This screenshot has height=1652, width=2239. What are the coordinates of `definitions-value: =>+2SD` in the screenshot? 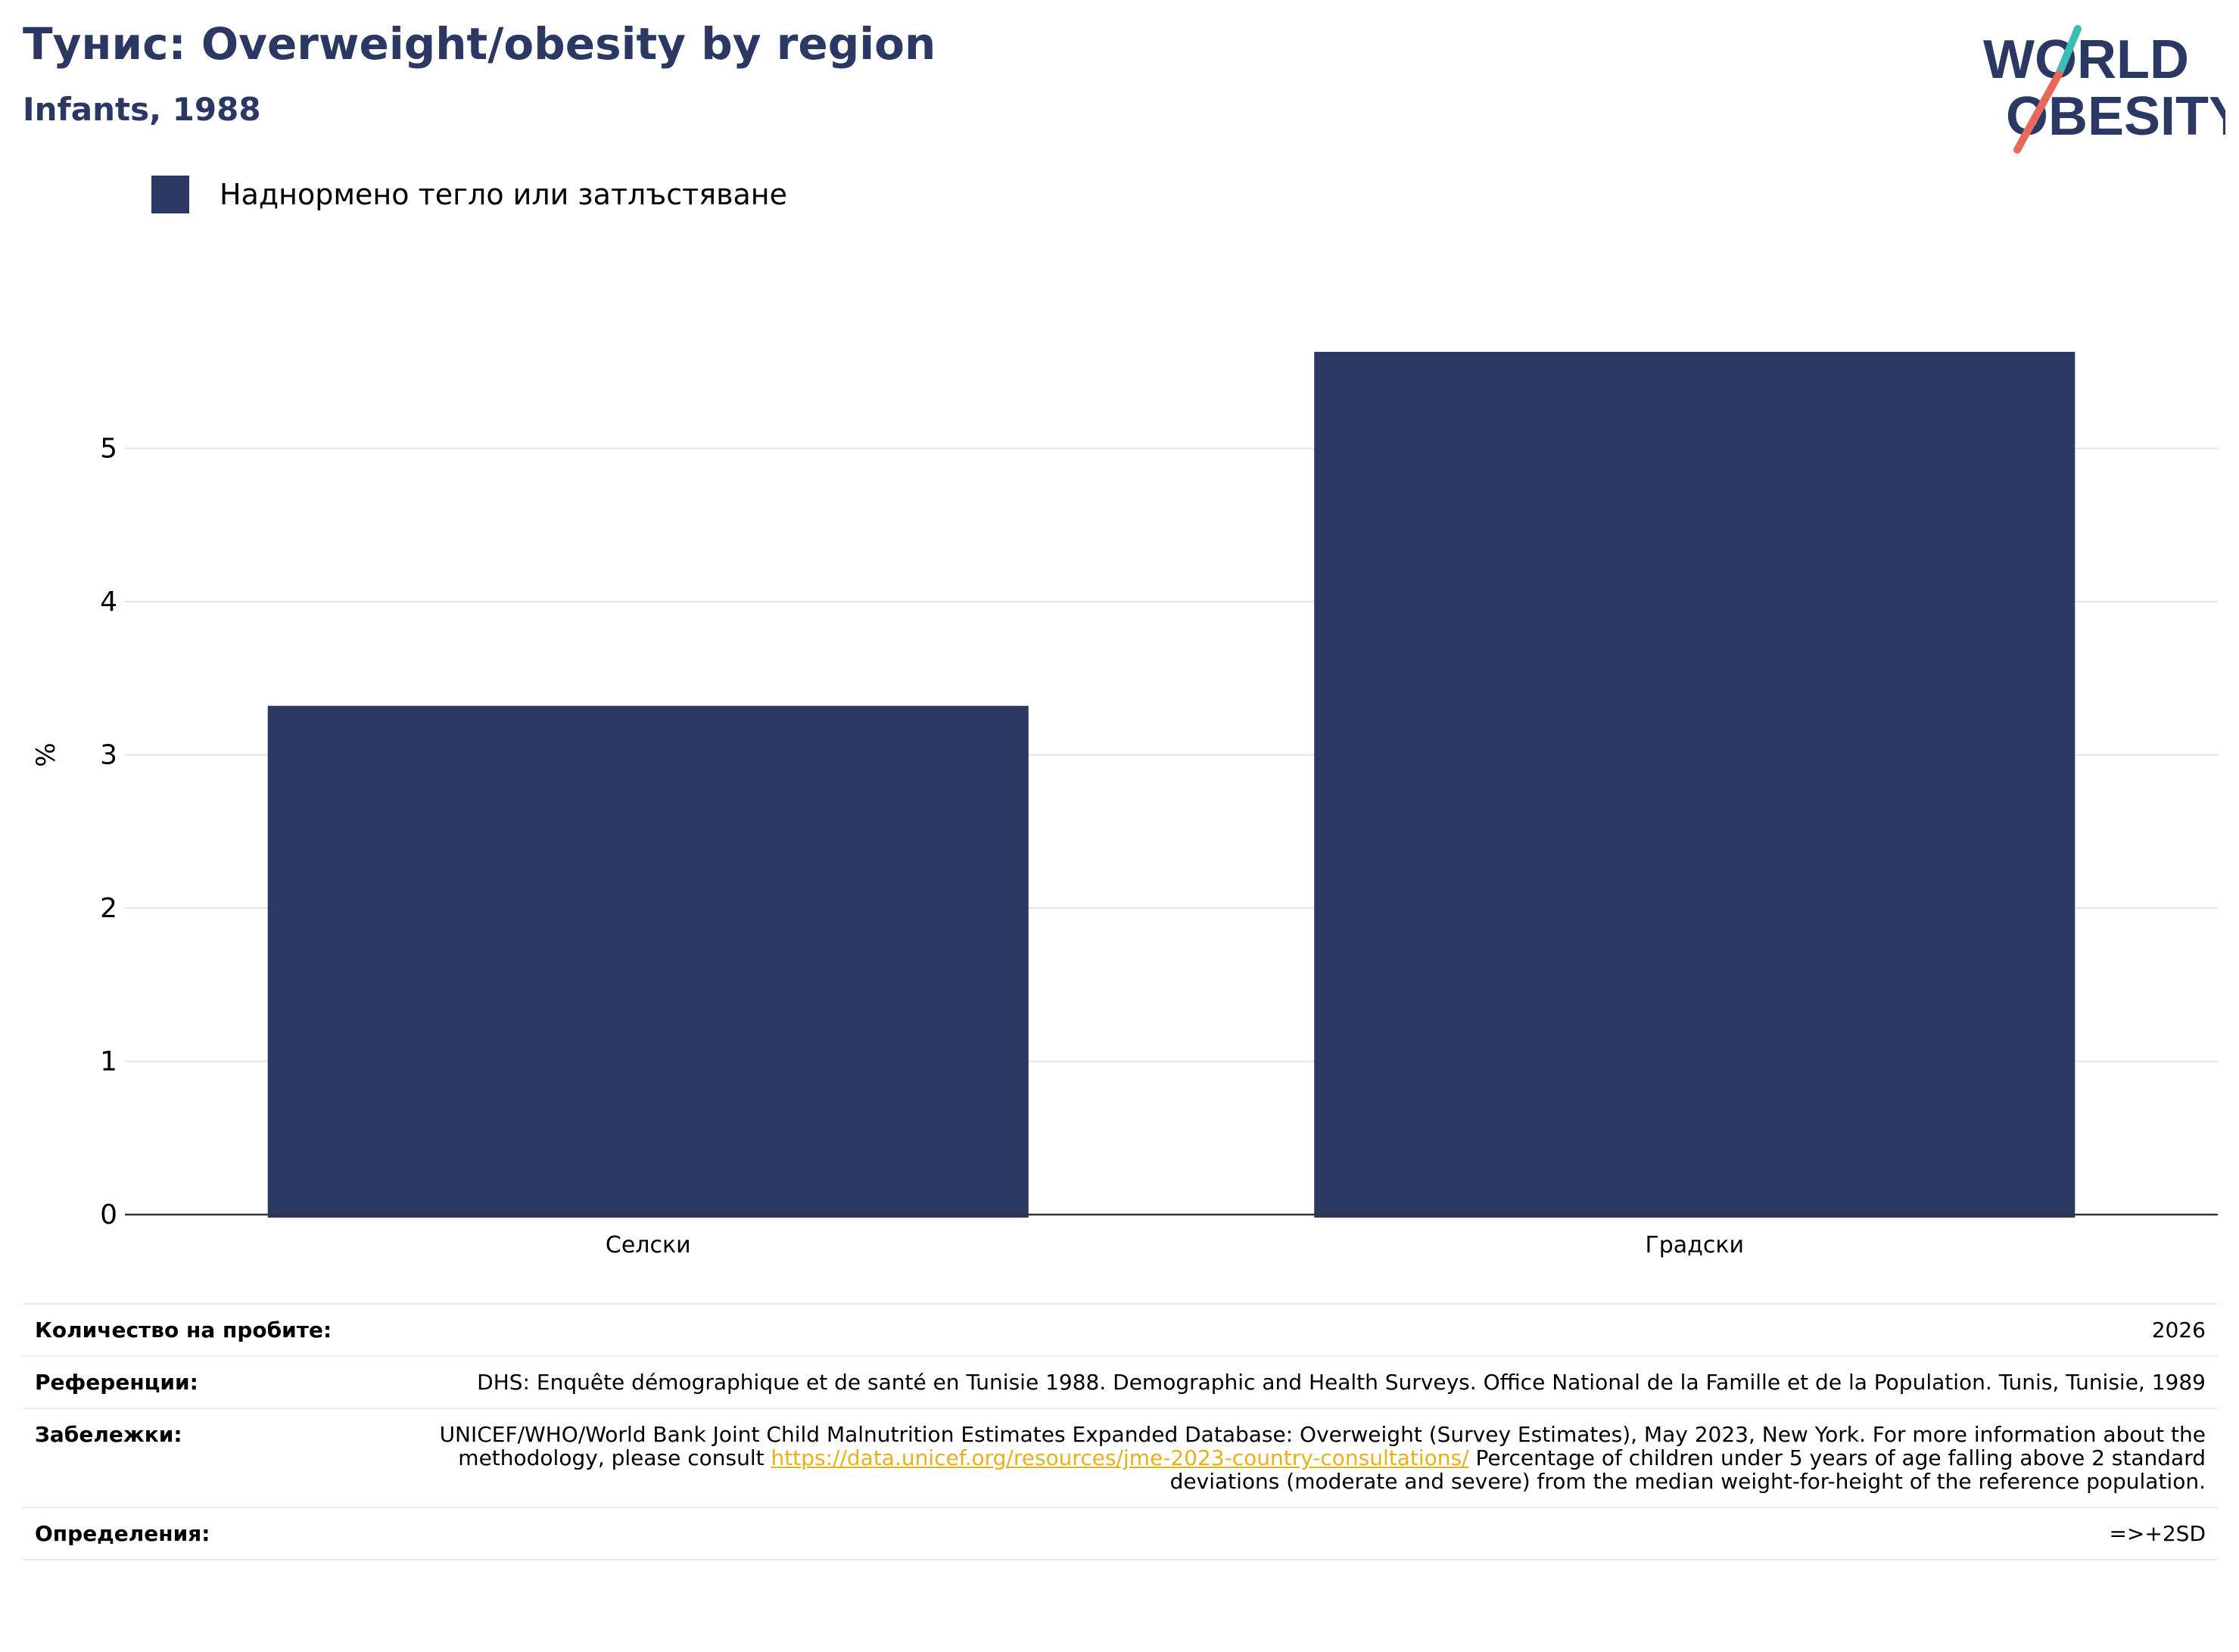 It's located at (2158, 1533).